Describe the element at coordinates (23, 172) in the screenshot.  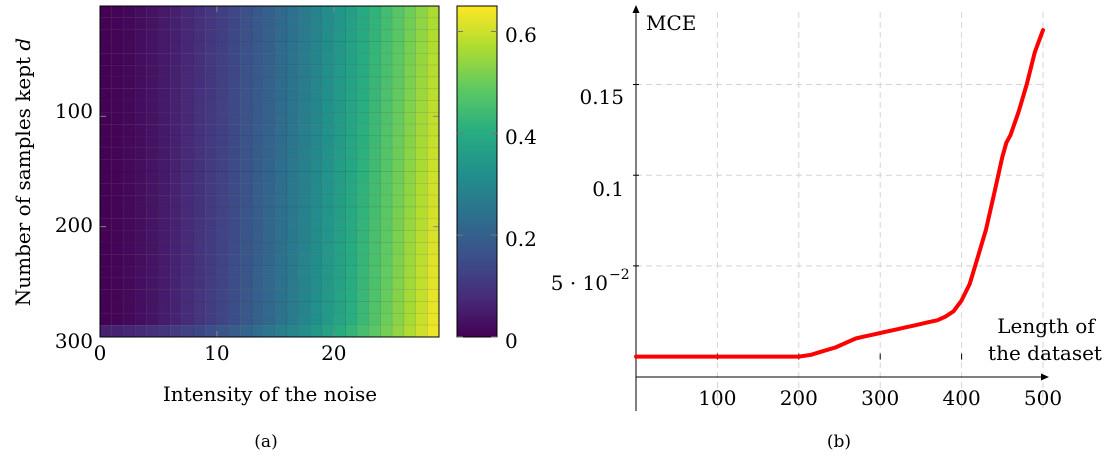
I see `heatmap-y-axis-label: Number of samples kept d` at that location.